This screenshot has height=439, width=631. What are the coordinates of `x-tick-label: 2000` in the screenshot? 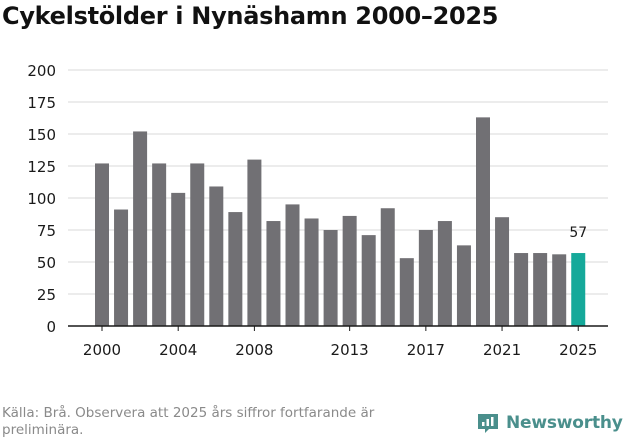 It's located at (102, 350).